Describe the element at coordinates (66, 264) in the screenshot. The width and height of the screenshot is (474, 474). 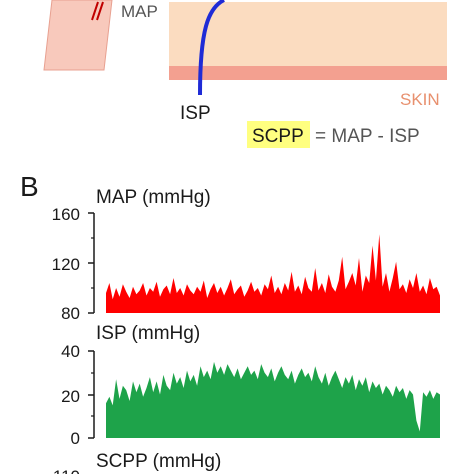
I see `map-ytick-120: 120` at that location.